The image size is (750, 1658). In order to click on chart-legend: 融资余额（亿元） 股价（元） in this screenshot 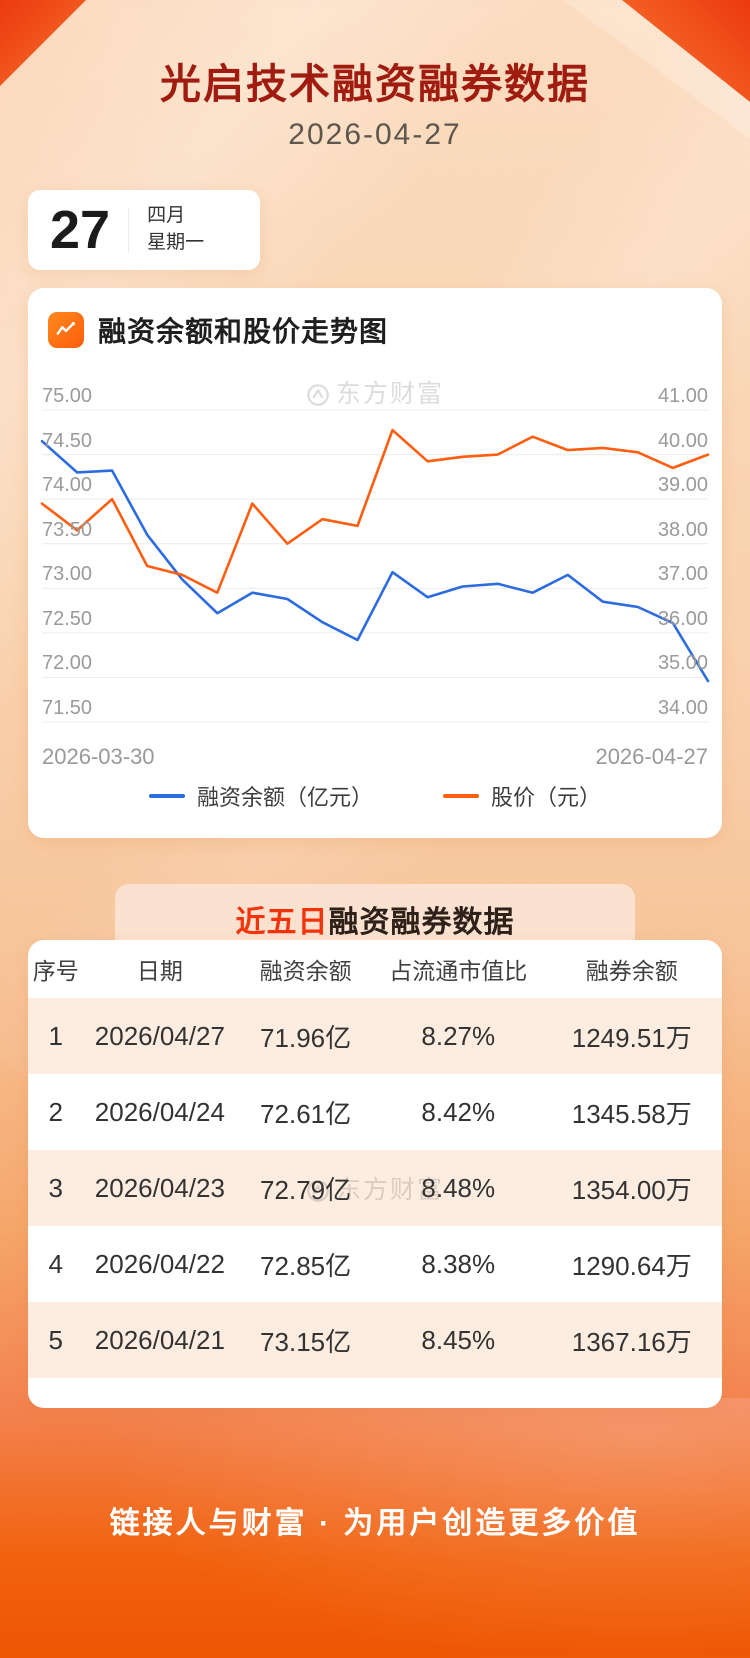, I will do `click(375, 796)`.